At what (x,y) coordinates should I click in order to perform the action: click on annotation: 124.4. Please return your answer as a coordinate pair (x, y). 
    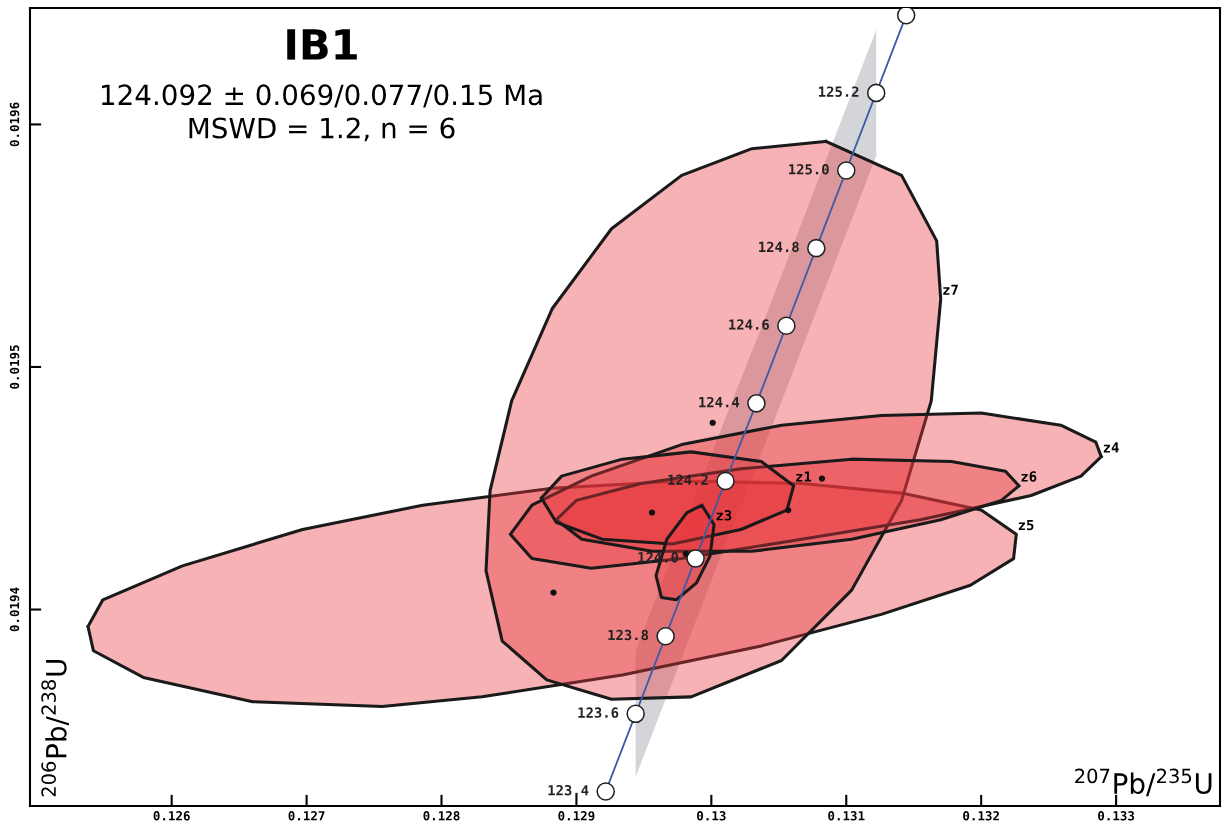
    Looking at the image, I should click on (719, 402).